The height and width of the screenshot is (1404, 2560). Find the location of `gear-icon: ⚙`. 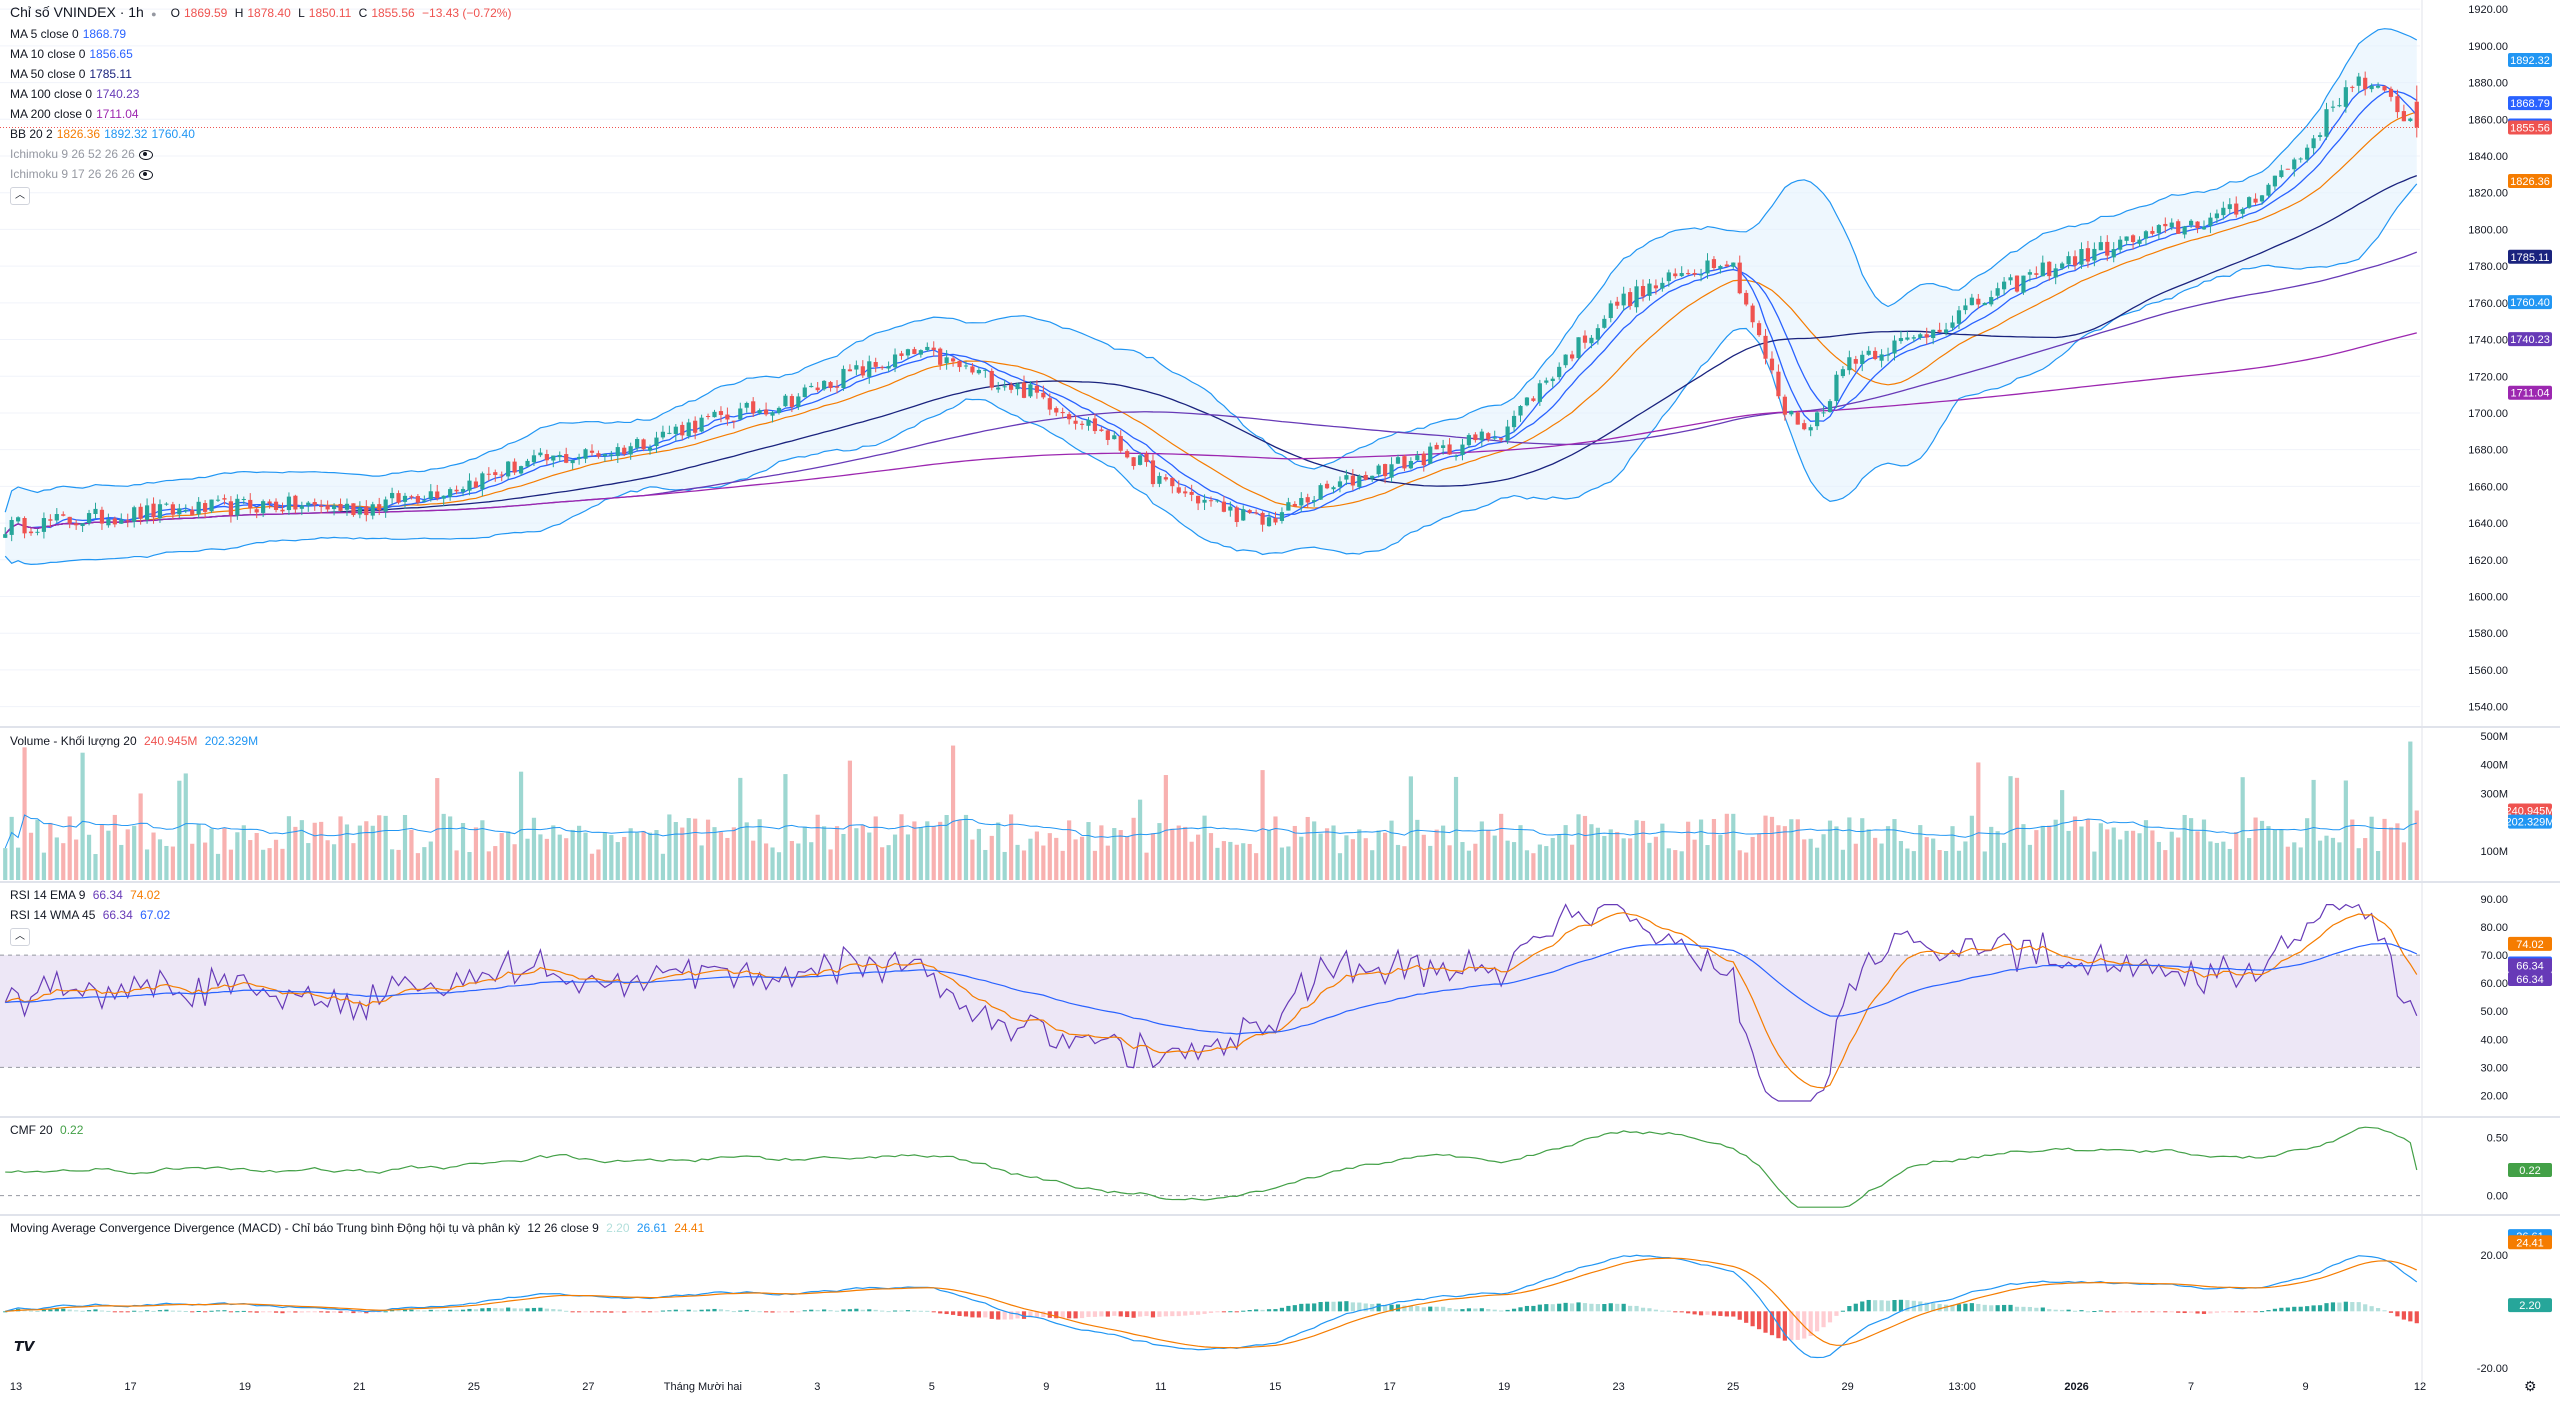

gear-icon: ⚙ is located at coordinates (2530, 1386).